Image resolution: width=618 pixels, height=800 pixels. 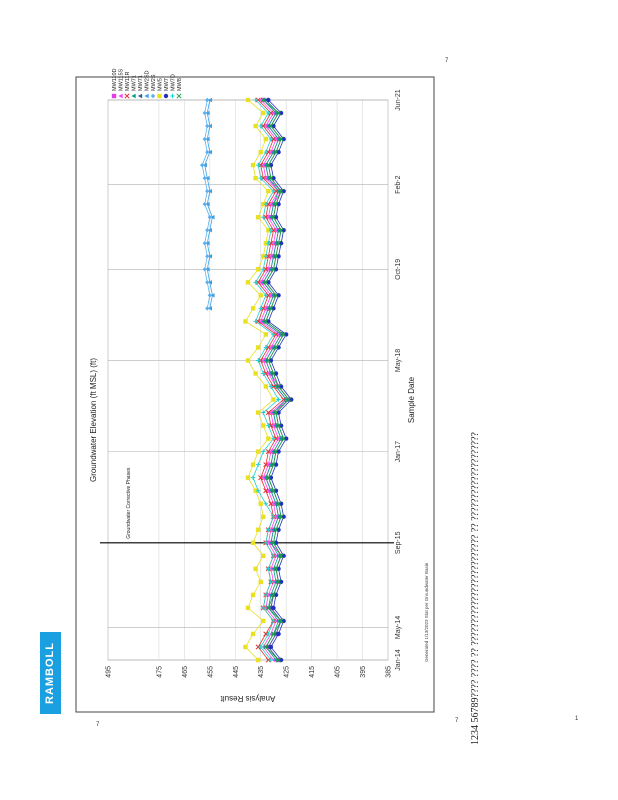 What do you see at coordinates (50, 673) in the screenshot?
I see `logo-text: RAMBOLL` at bounding box center [50, 673].